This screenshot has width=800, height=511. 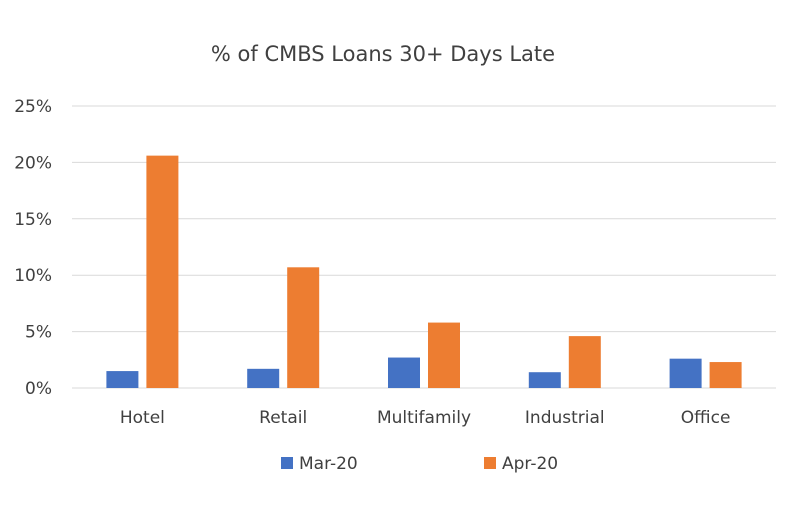 What do you see at coordinates (283, 418) in the screenshot?
I see `x-tick-label: Retail` at bounding box center [283, 418].